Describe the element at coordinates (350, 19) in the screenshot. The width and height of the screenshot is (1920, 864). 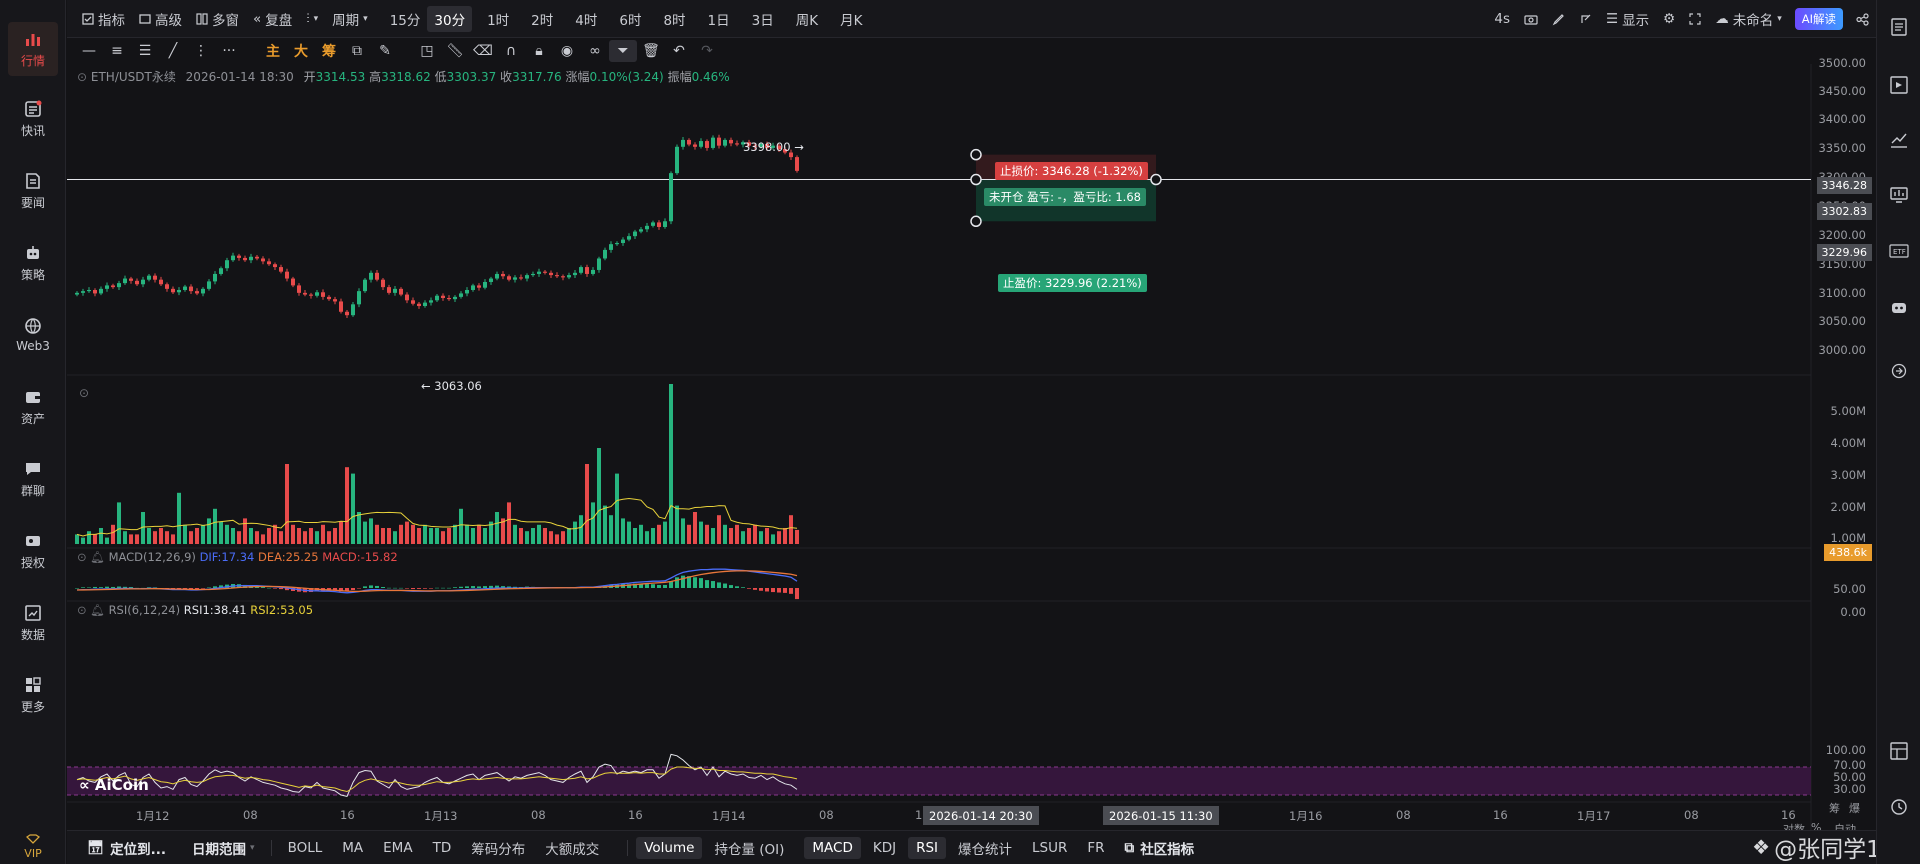
I see `period-dropdown: 周期 ▾` at that location.